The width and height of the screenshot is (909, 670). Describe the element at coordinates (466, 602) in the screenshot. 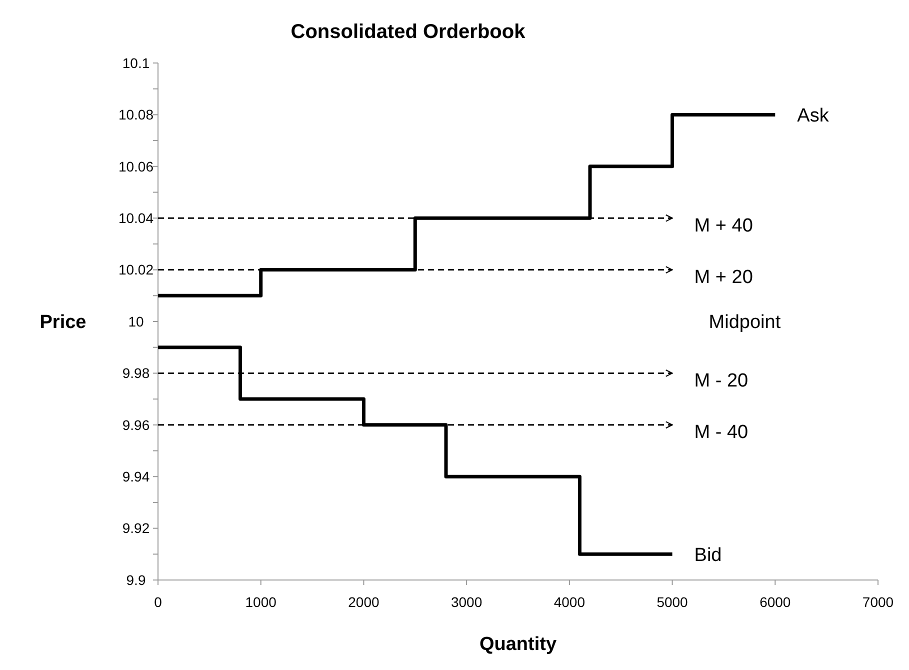

I see `x-tick-label: 3000` at that location.